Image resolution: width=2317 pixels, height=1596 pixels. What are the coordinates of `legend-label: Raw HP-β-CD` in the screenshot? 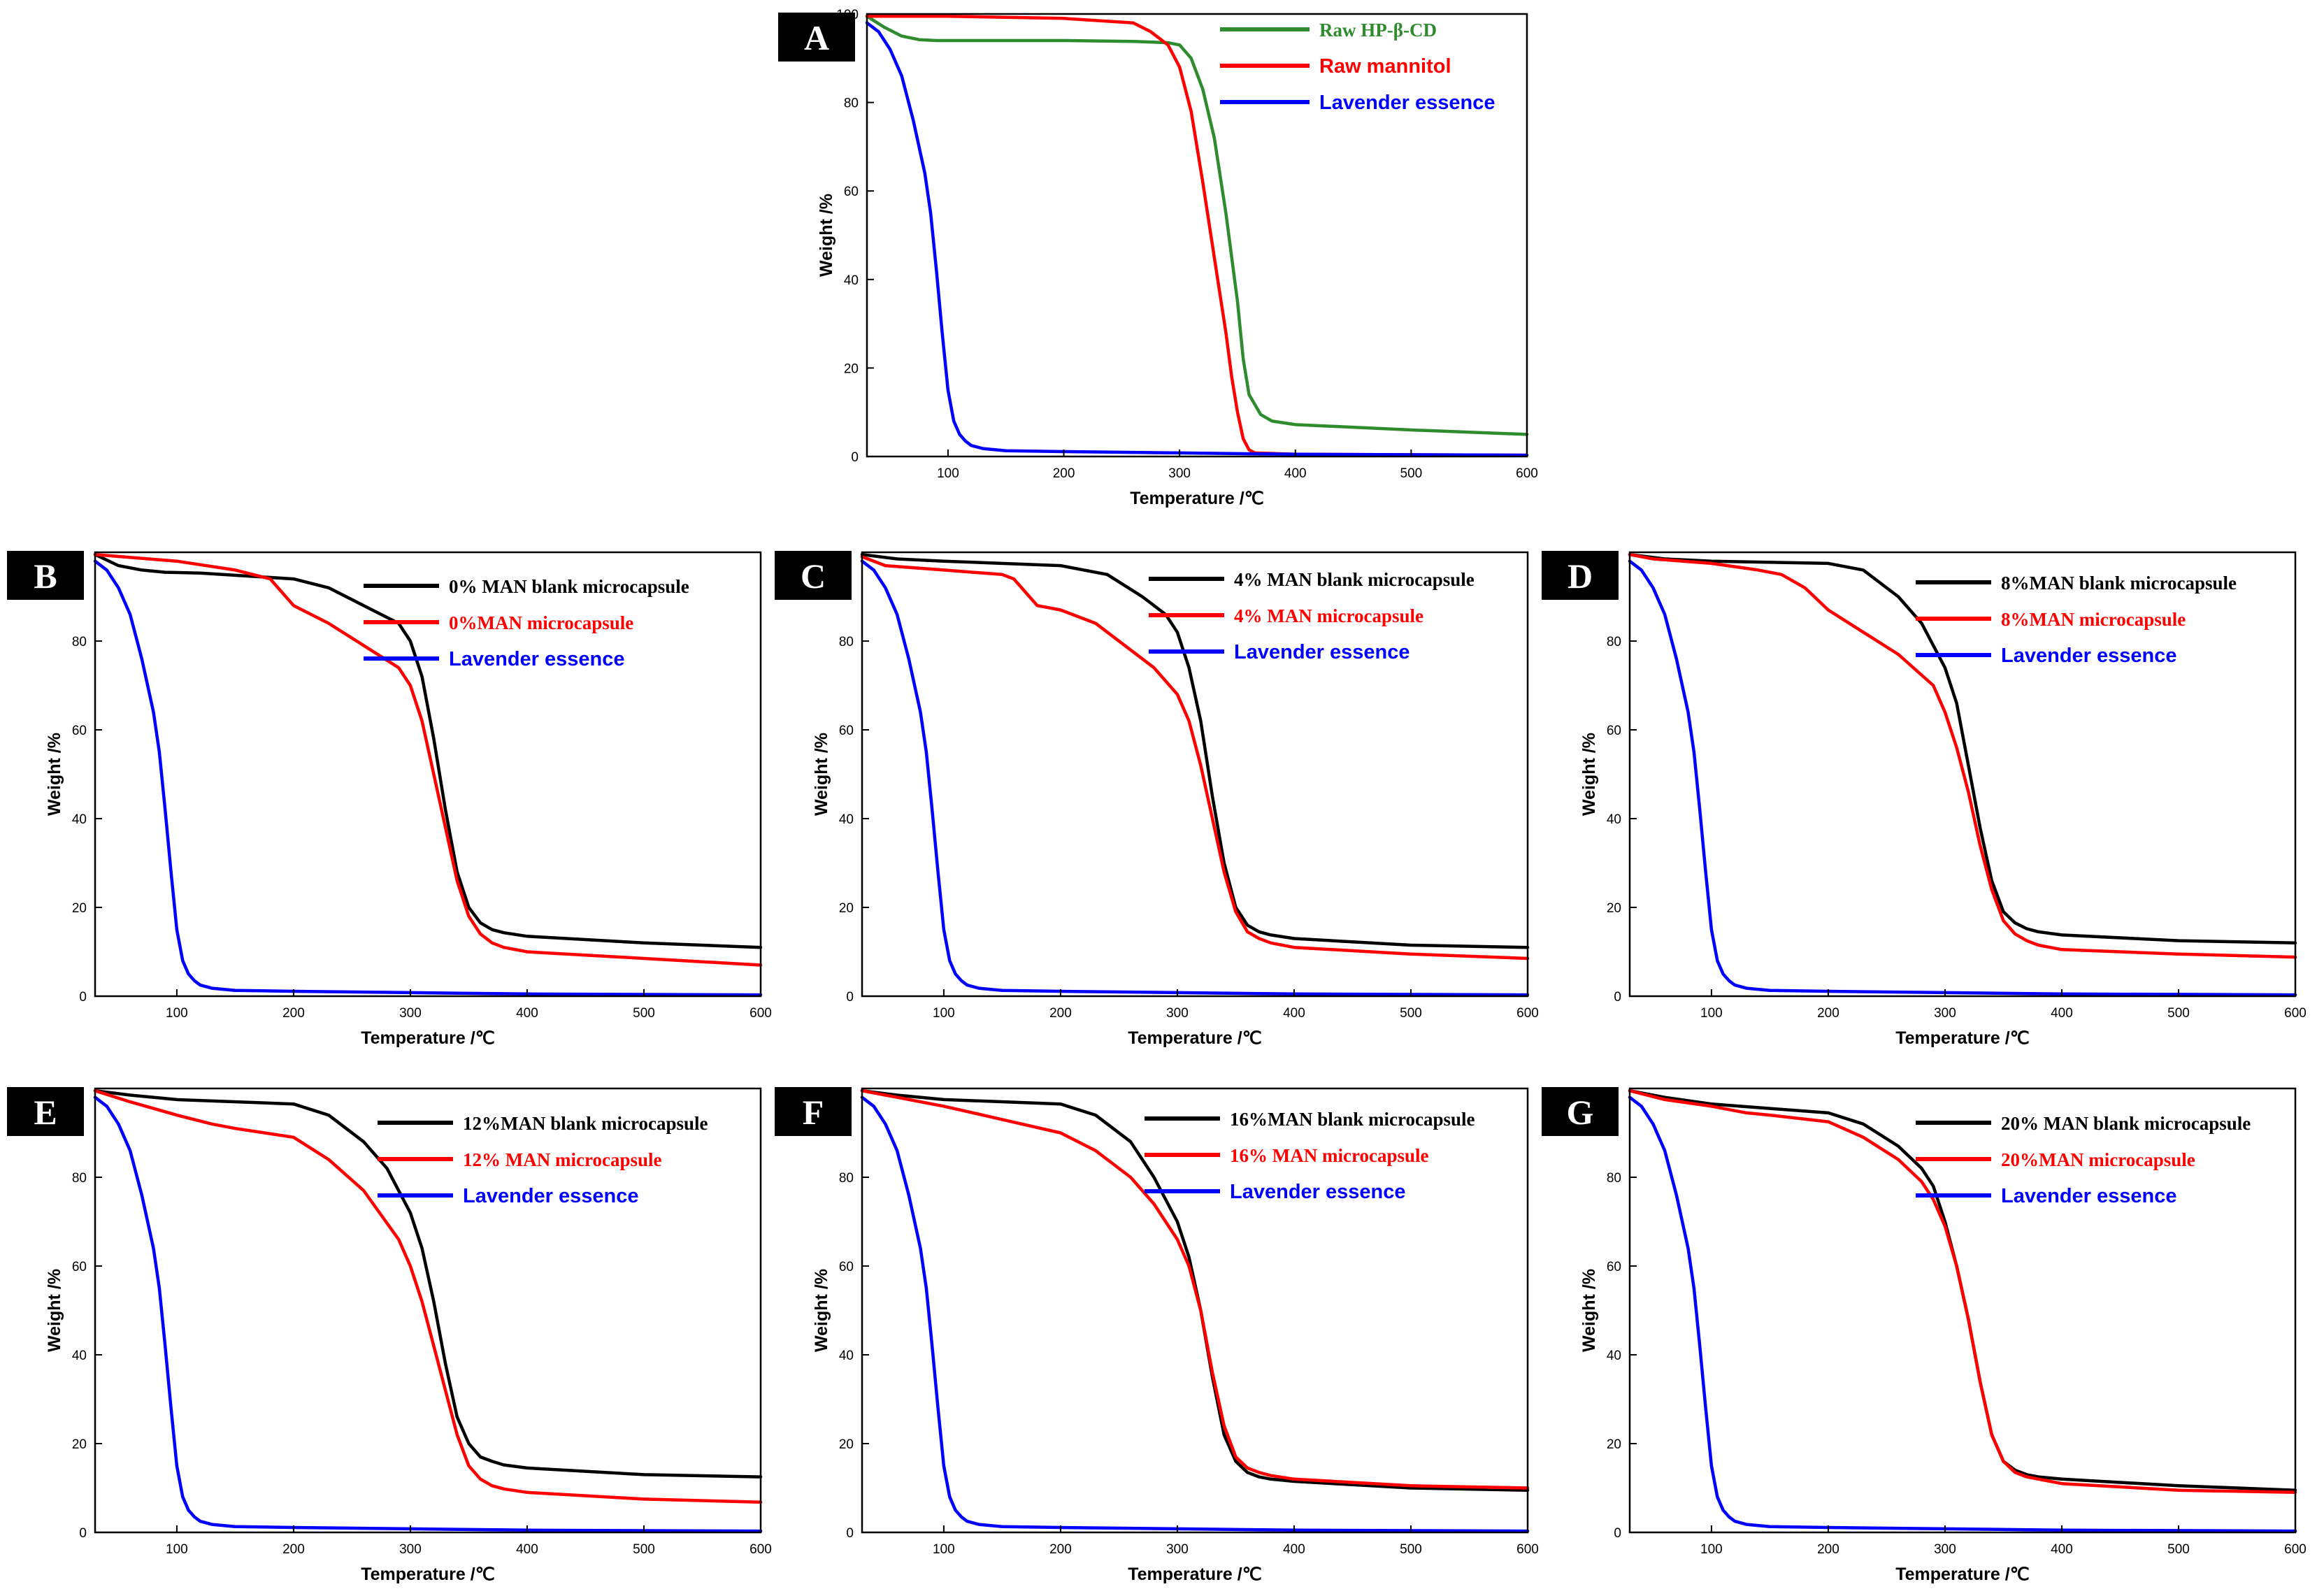 It's located at (1378, 31).